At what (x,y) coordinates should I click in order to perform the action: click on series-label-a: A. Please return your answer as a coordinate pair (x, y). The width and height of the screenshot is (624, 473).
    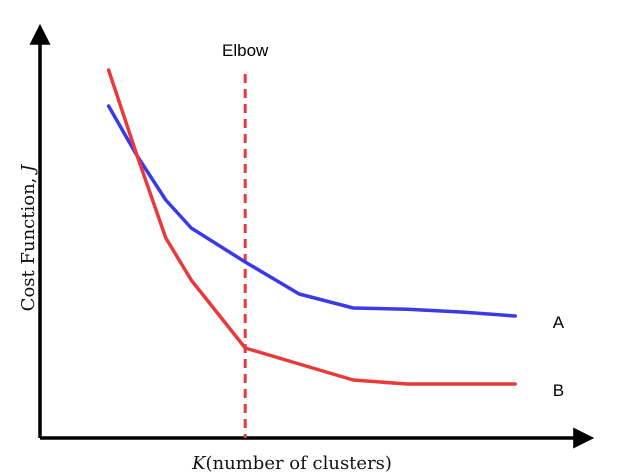
    Looking at the image, I should click on (559, 322).